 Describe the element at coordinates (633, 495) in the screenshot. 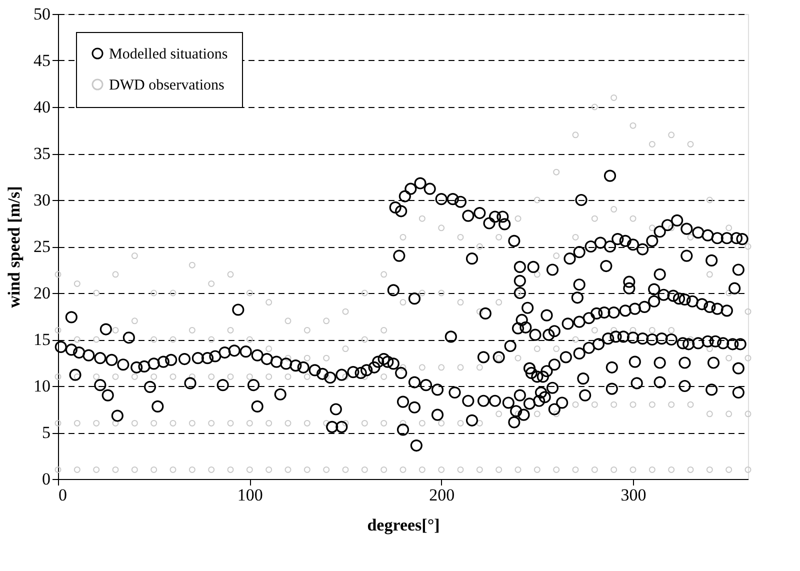

I see `x-tick-label: 300` at that location.